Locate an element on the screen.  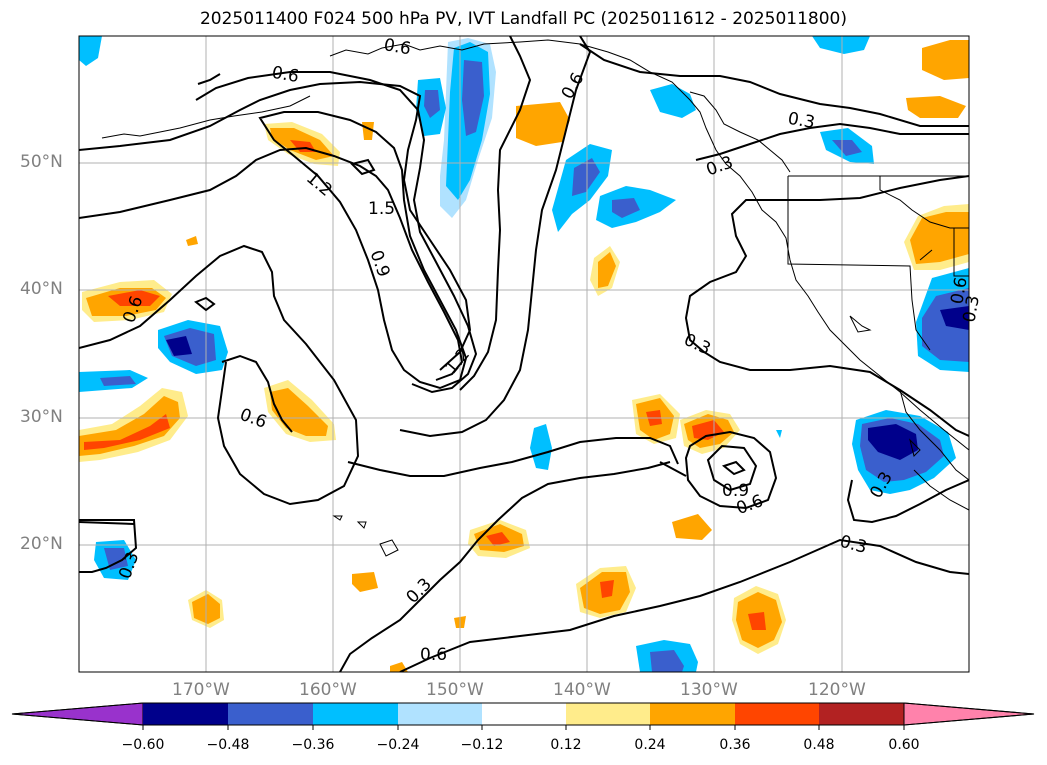
contour-label: 0.9 is located at coordinates (735, 491).